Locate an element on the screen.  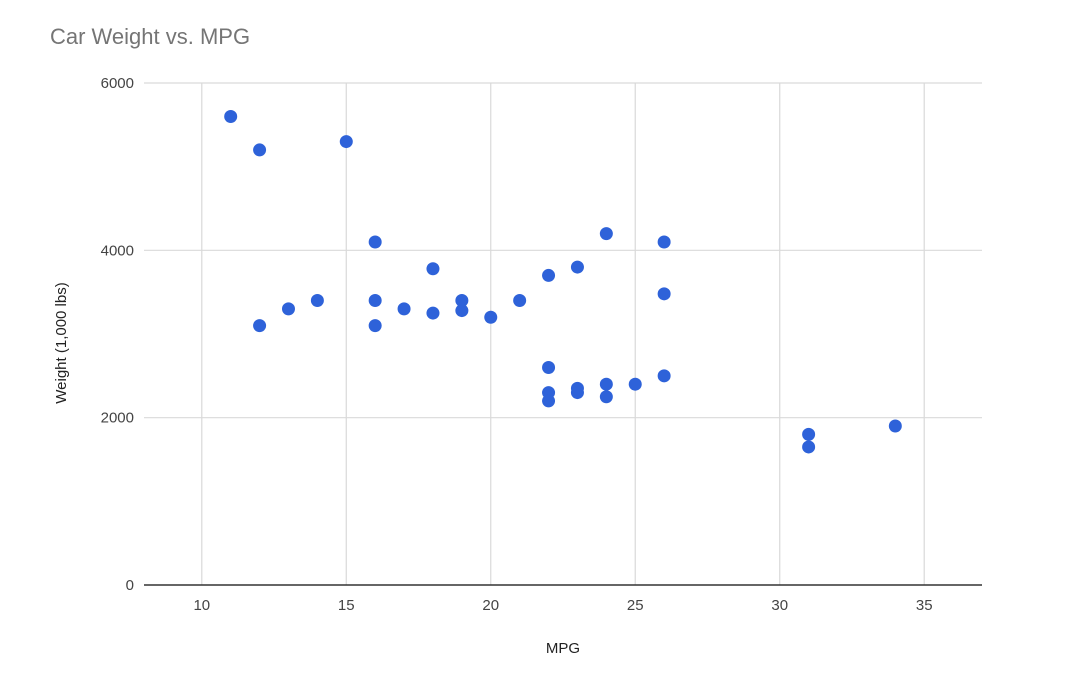
x-tick-label: 30 is located at coordinates (779, 605).